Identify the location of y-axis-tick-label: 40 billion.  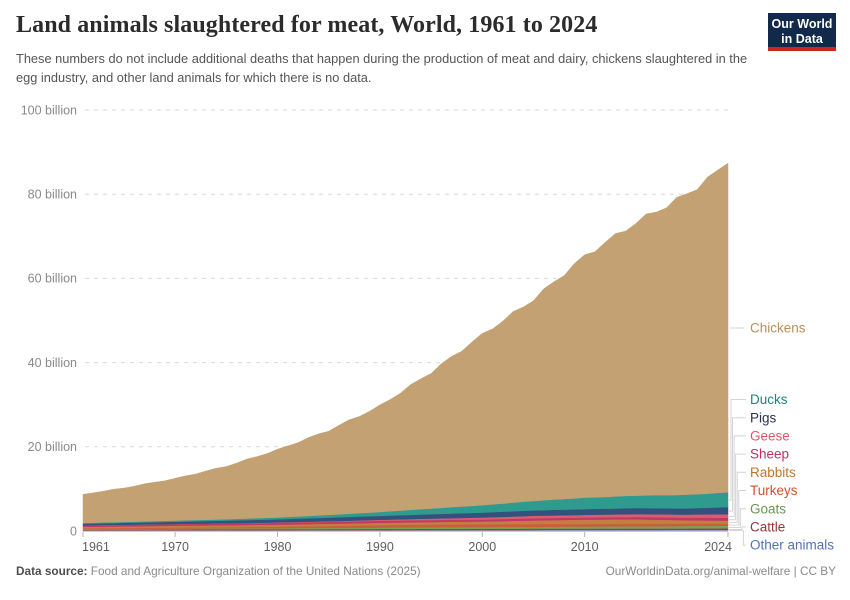
(52, 363).